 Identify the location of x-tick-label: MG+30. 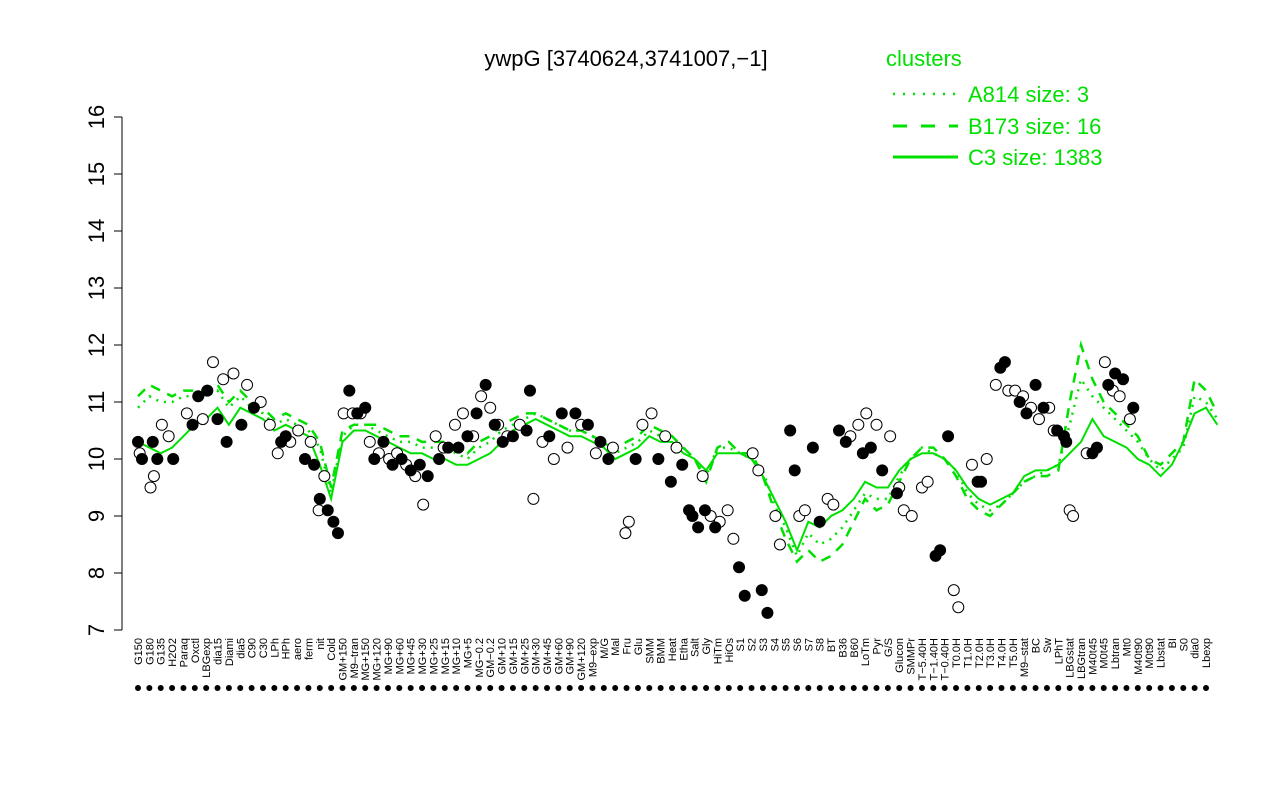
(423, 656).